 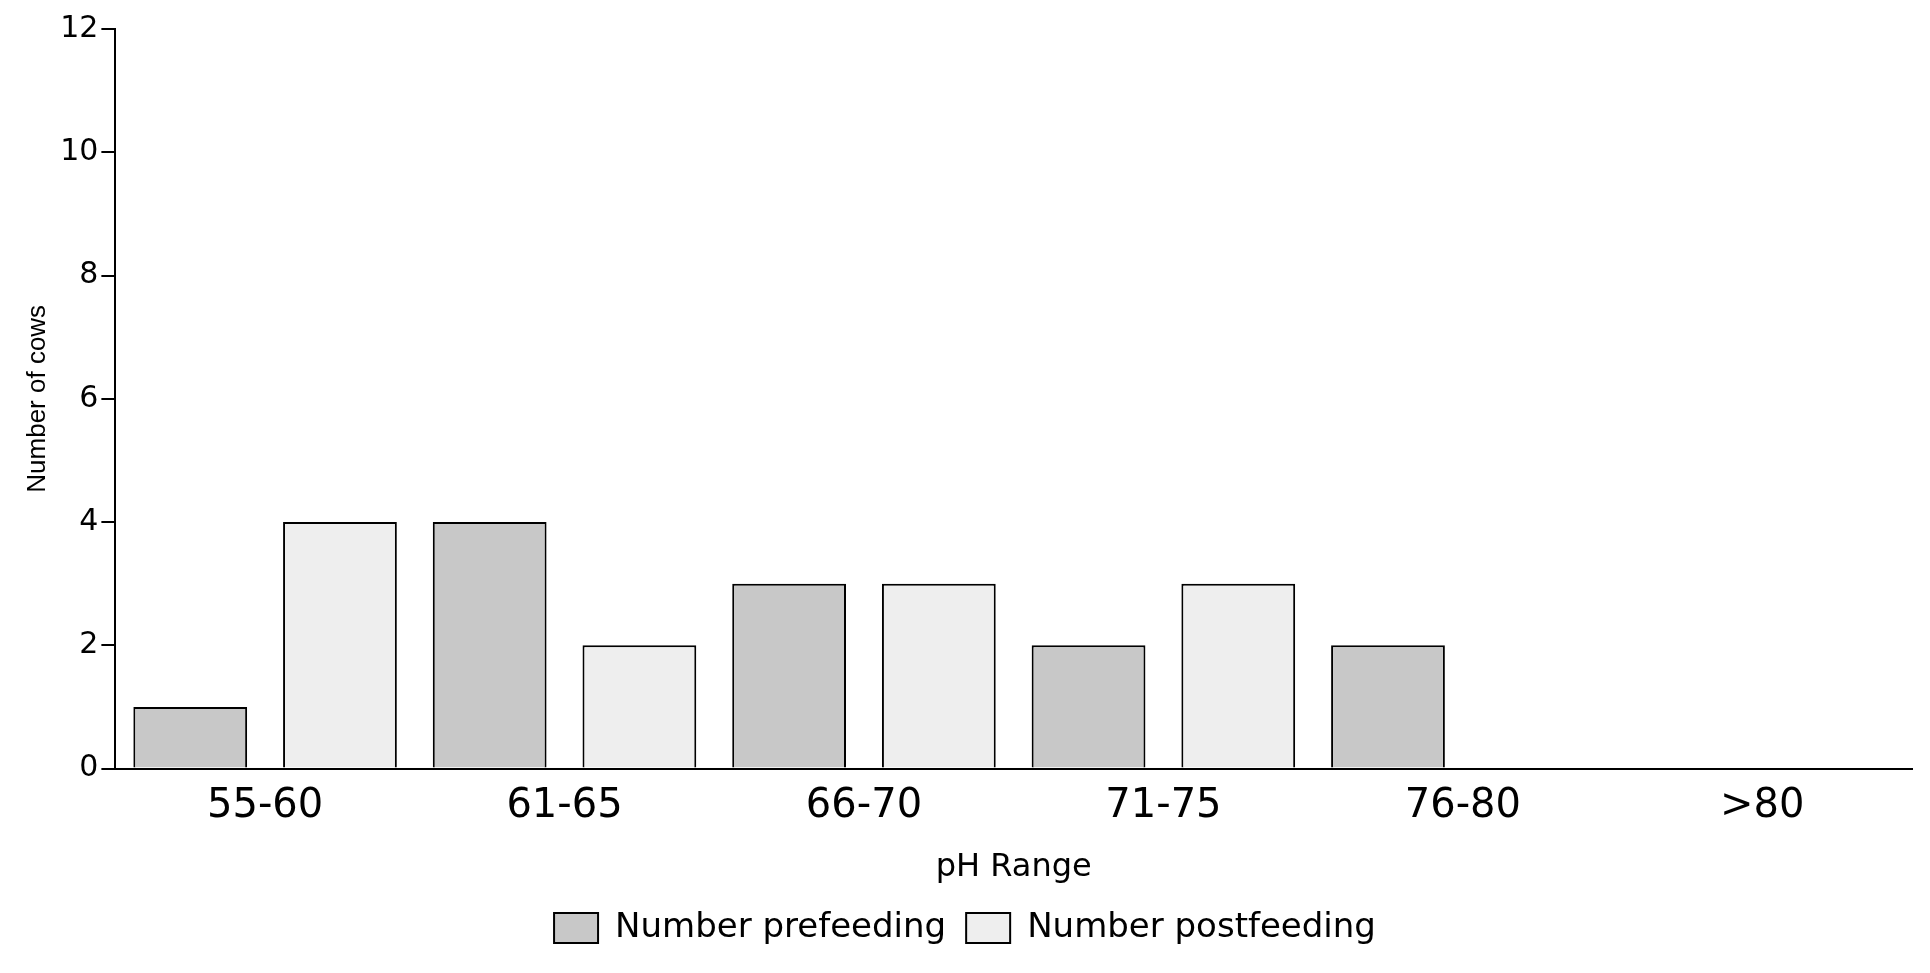 What do you see at coordinates (781, 924) in the screenshot?
I see `legend-label: Number prefeeding` at bounding box center [781, 924].